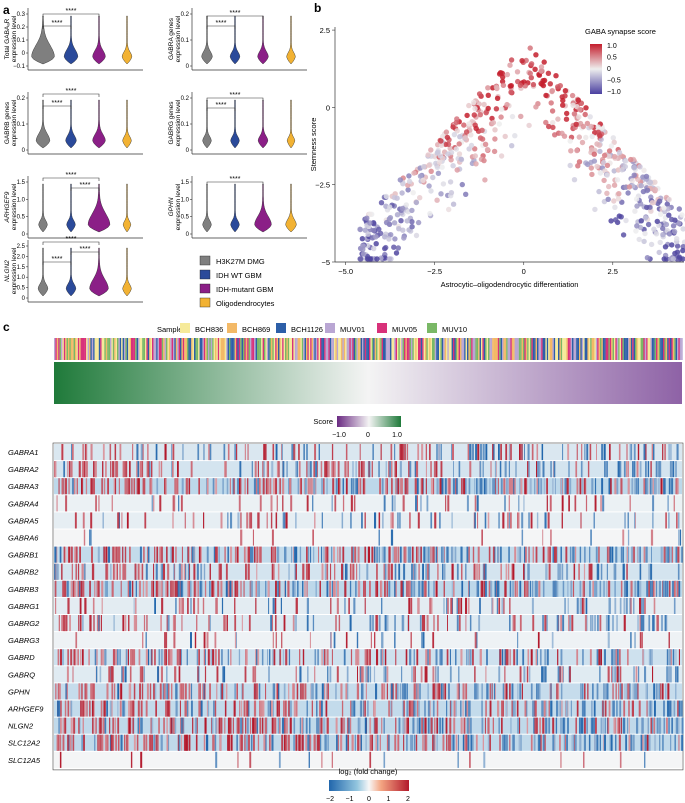 This screenshot has width=685, height=803. I want to click on y-tick-label: 0, so click(24, 299).